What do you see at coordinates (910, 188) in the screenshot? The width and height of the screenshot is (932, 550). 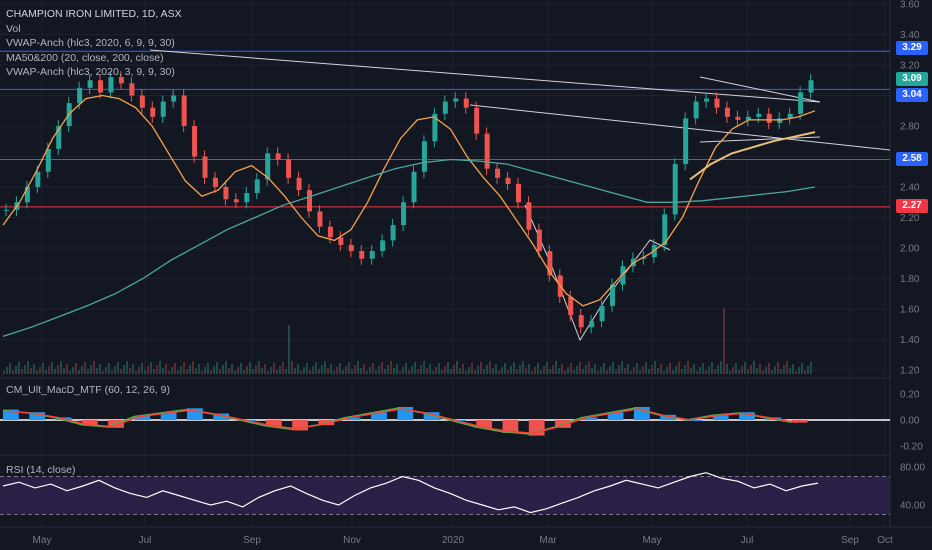 I see `y-tick-label: 2.40` at bounding box center [910, 188].